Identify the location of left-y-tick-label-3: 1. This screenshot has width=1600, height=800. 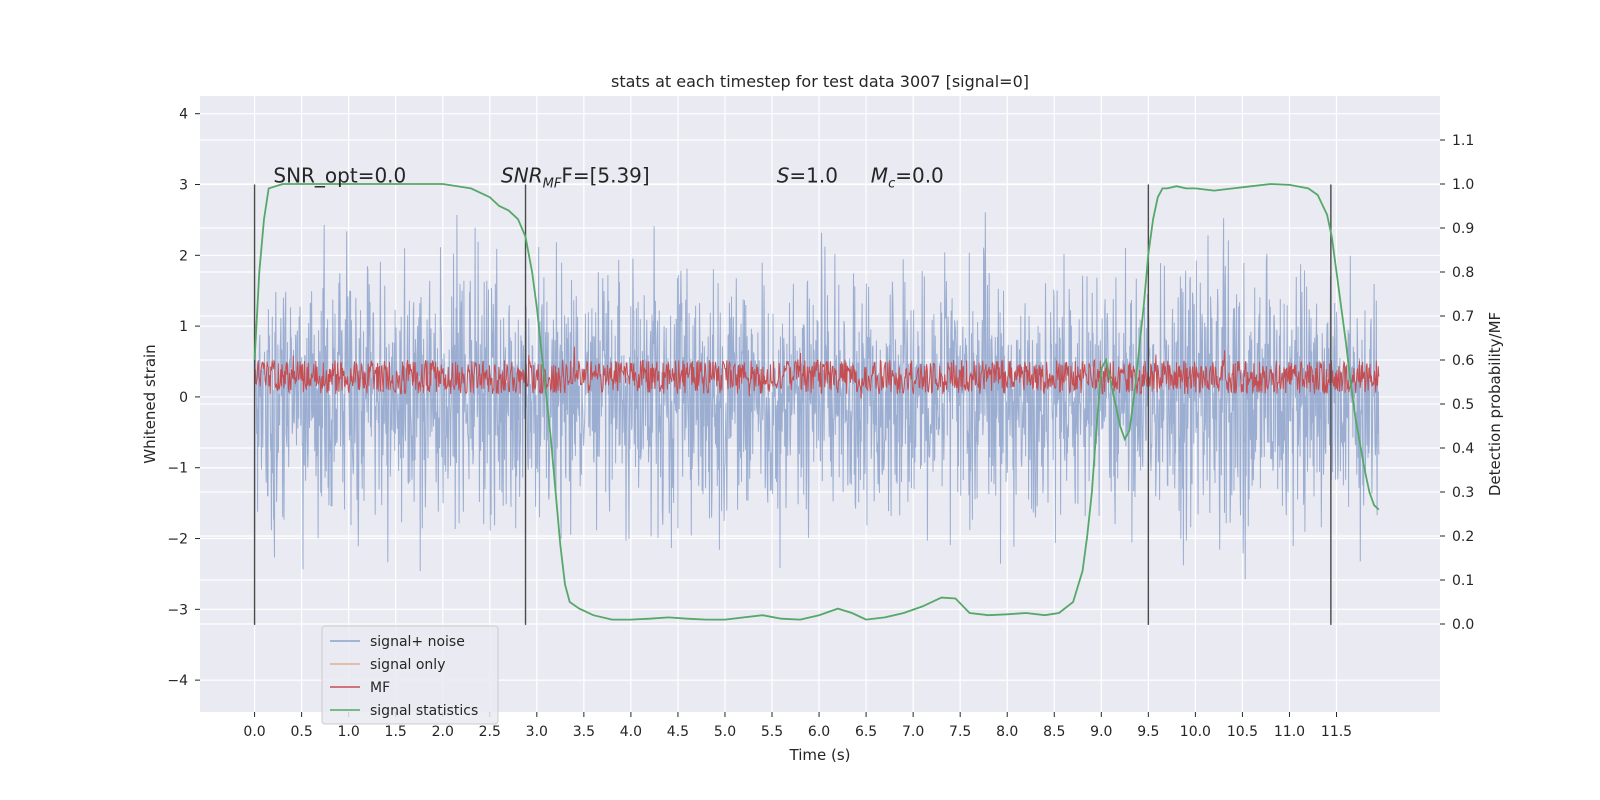
(183, 327).